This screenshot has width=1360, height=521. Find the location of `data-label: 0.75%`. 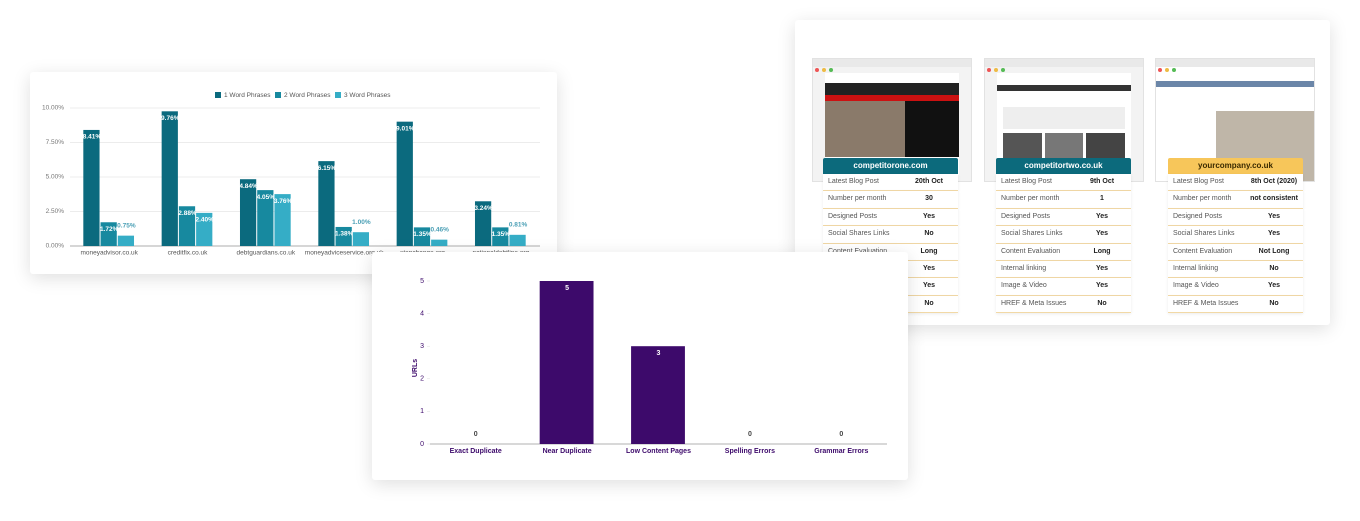

data-label: 0.75% is located at coordinates (126, 225).